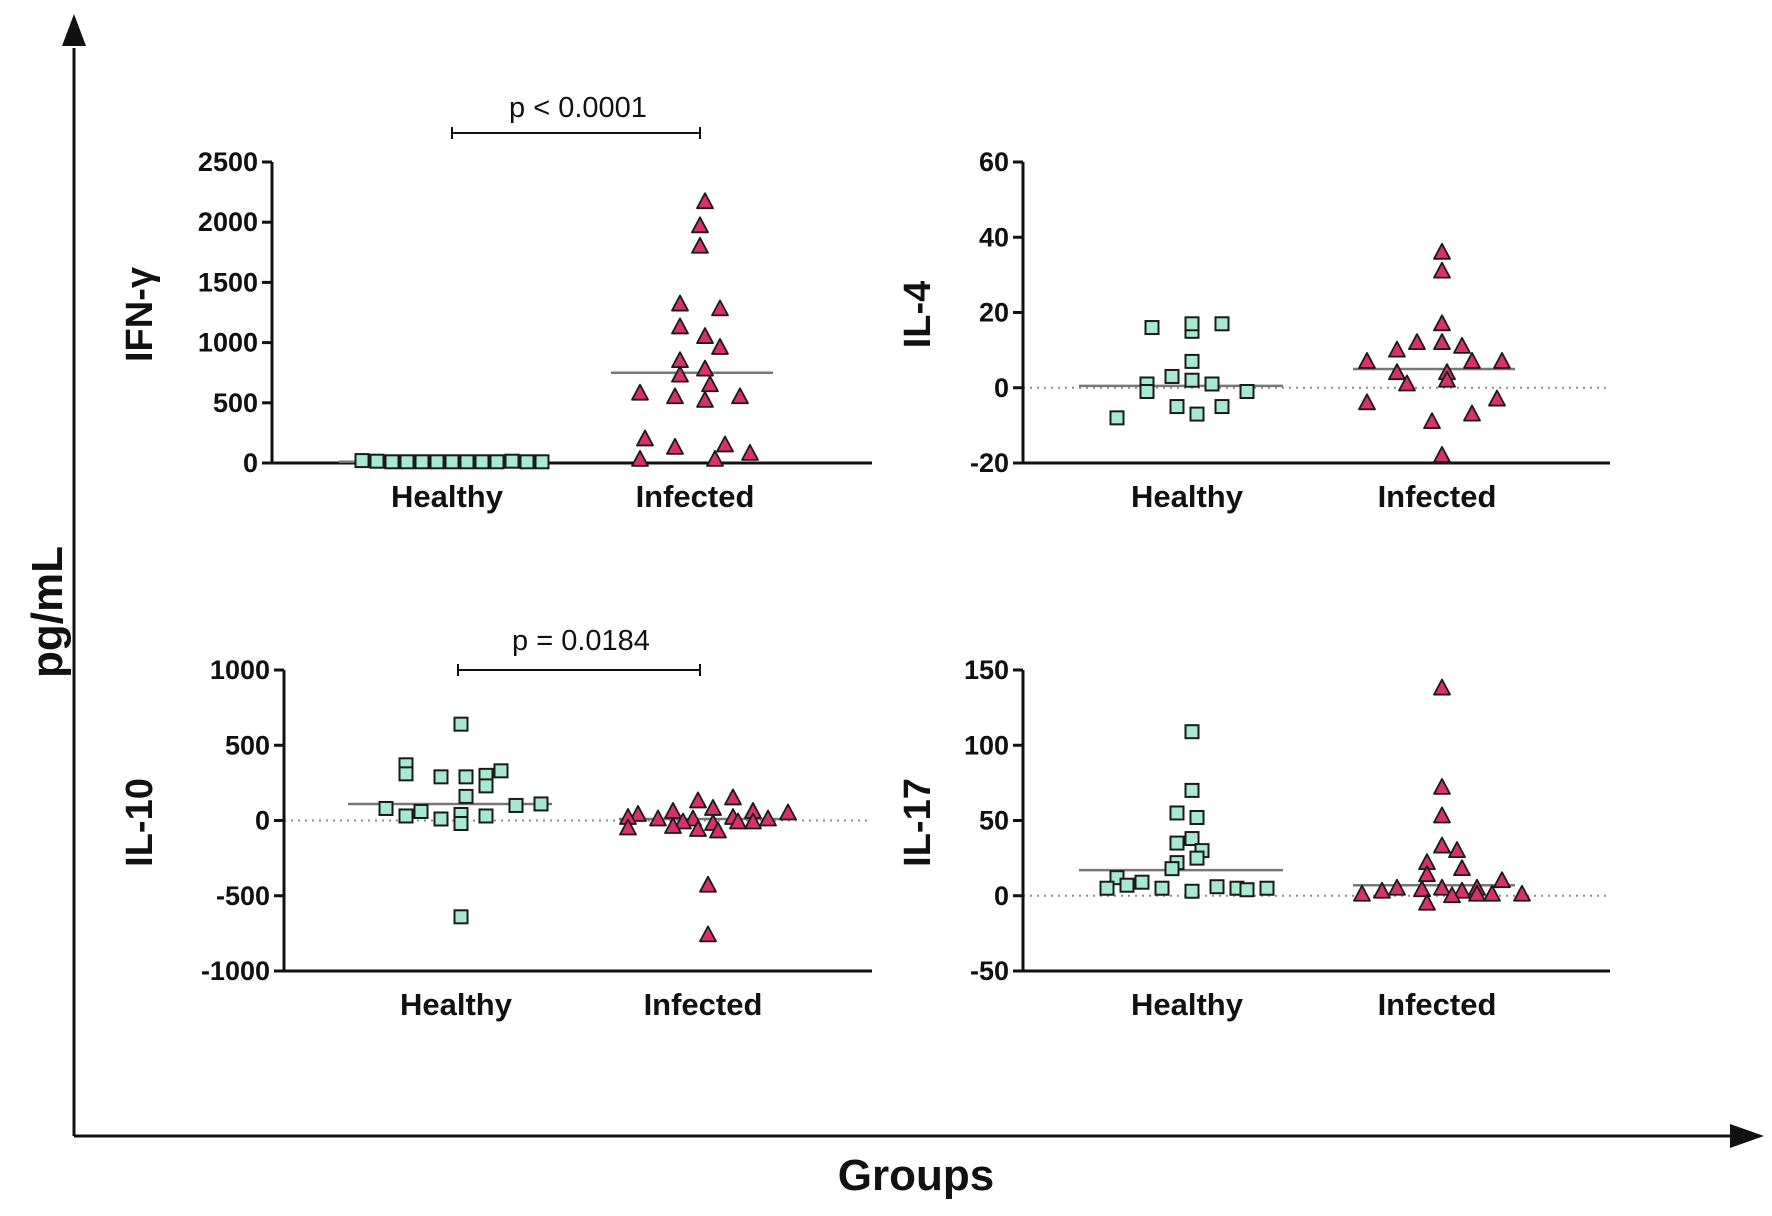 The width and height of the screenshot is (1772, 1216). I want to click on y-axis-label: IL-4, so click(918, 315).